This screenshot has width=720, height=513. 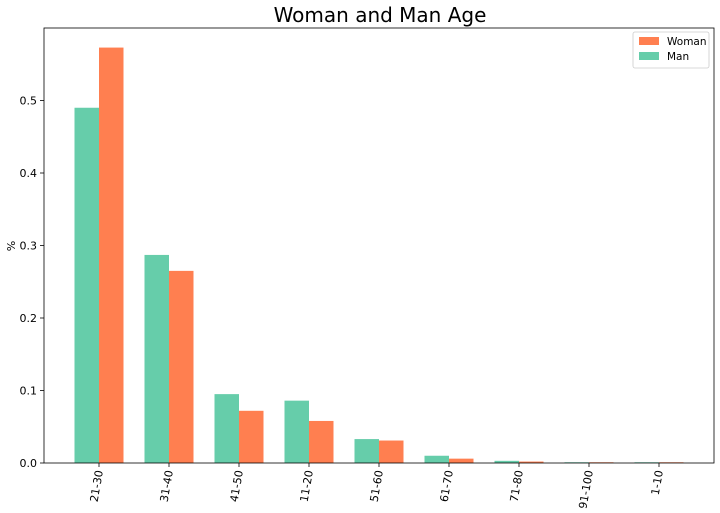 What do you see at coordinates (29, 173) in the screenshot?
I see `y-tick-label: 0.4` at bounding box center [29, 173].